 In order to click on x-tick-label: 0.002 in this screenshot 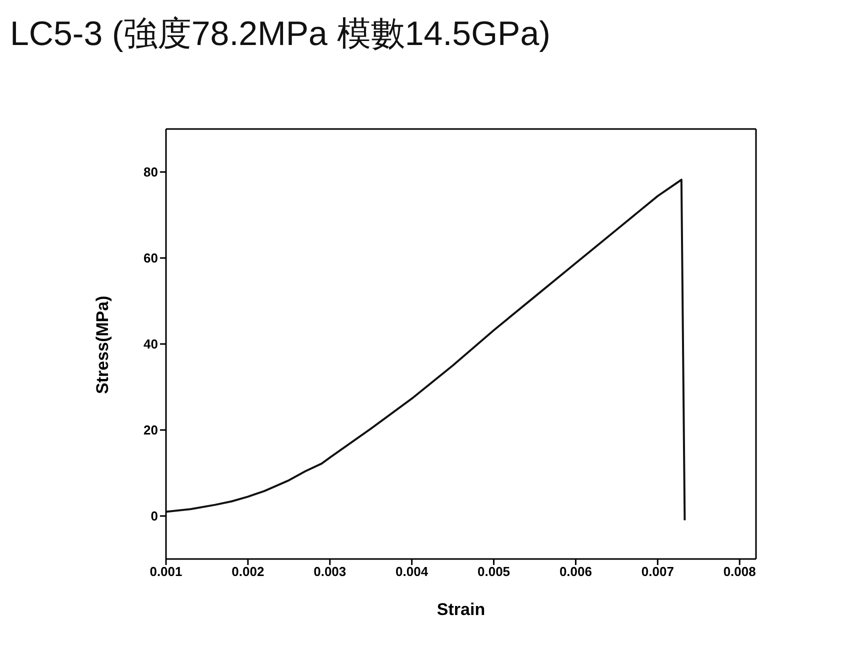, I will do `click(248, 572)`.